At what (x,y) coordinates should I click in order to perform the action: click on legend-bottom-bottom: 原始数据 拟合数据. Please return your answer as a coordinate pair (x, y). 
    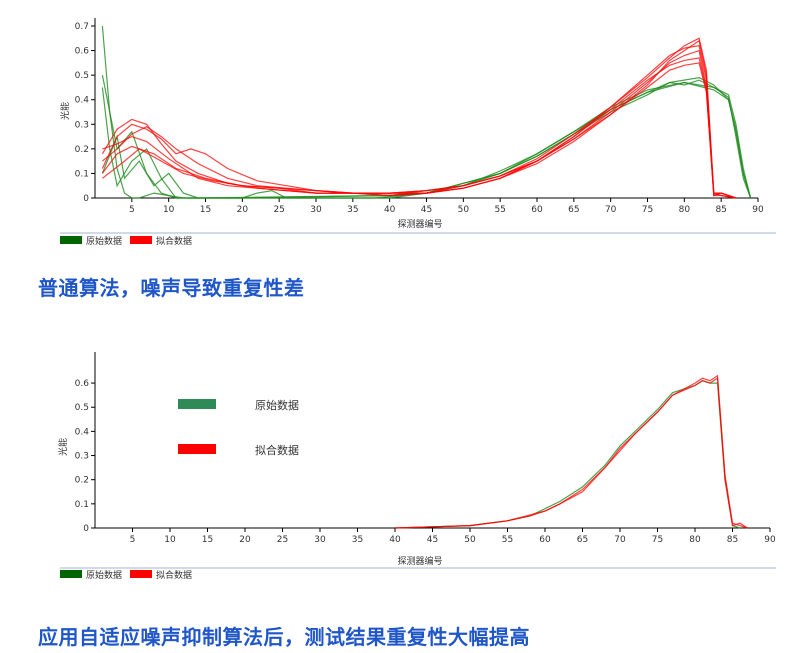
    Looking at the image, I should click on (126, 575).